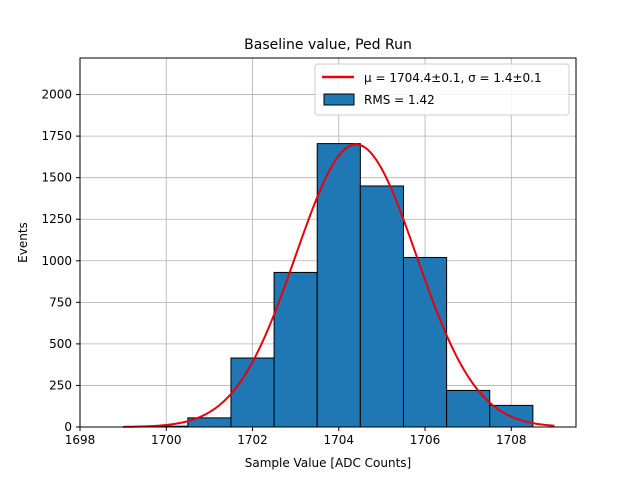 This screenshot has width=640, height=480. I want to click on x-tick-label: 1700, so click(166, 440).